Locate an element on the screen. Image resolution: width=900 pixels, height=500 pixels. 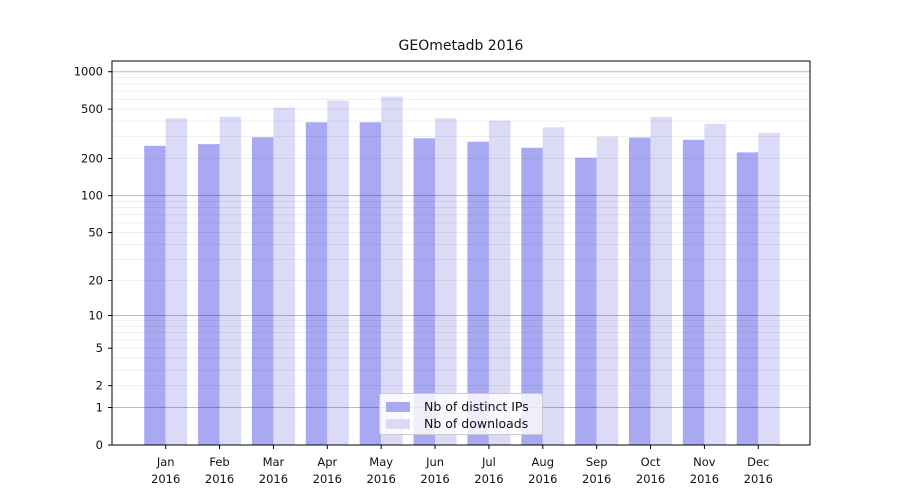
bar-distinct-ips-apr is located at coordinates (316, 283).